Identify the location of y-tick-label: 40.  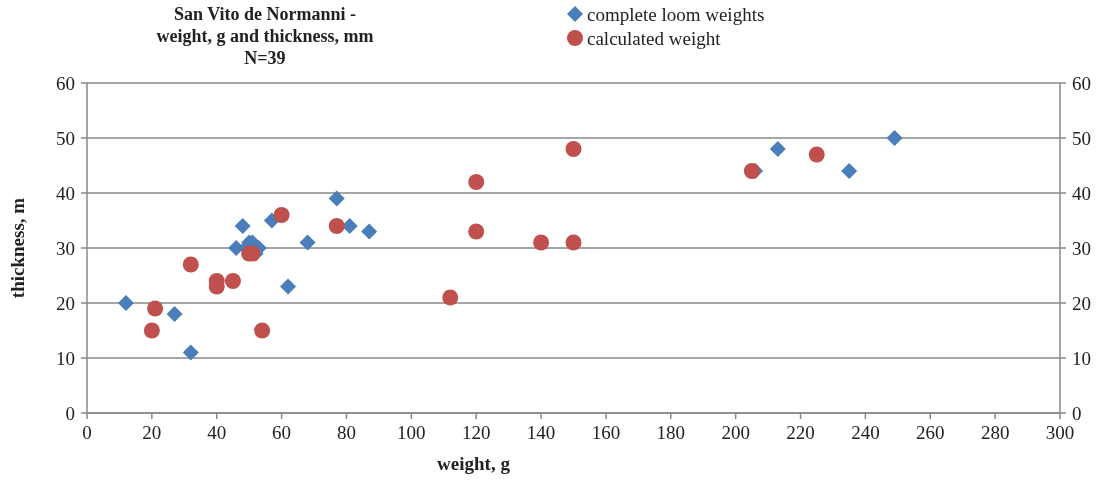
(65, 193).